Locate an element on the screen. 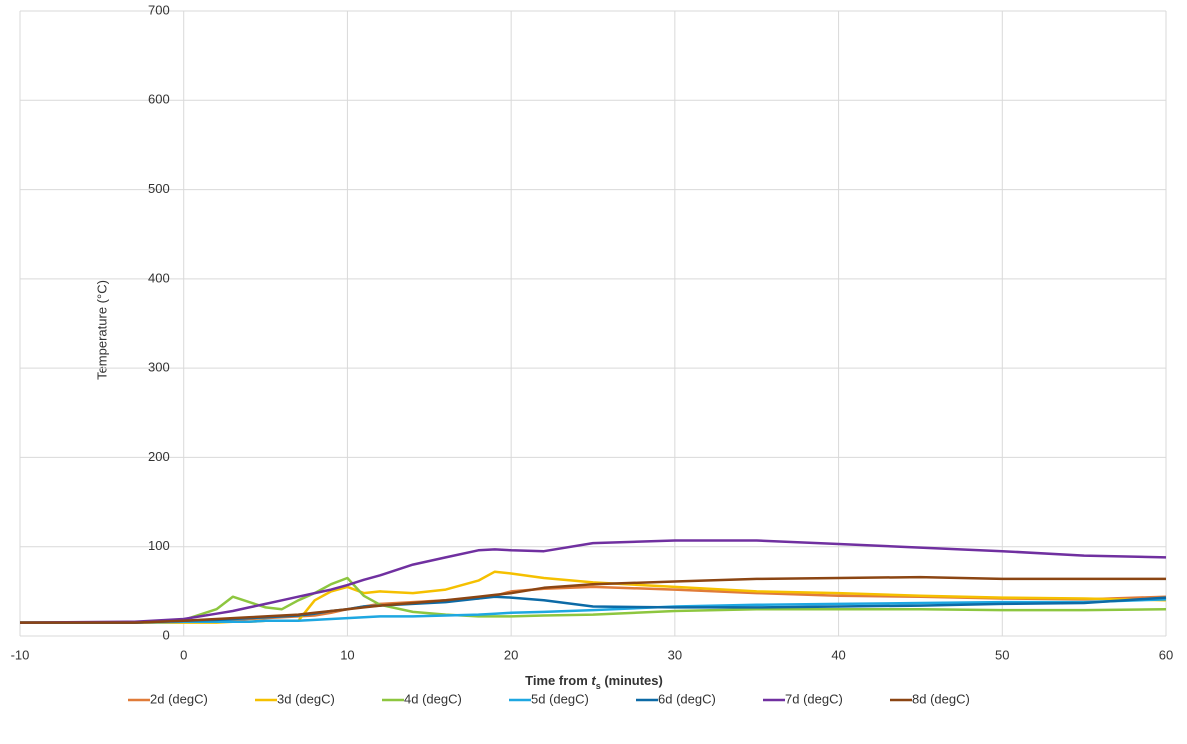  x-label-part: t is located at coordinates (593, 680).